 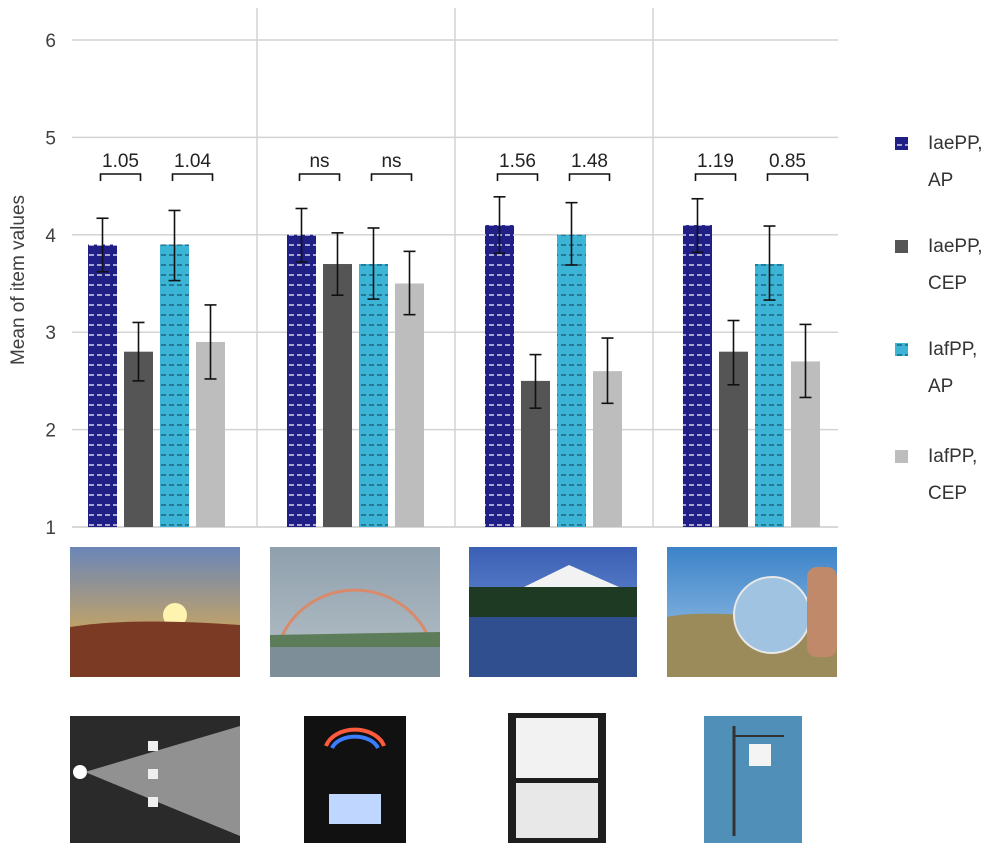 What do you see at coordinates (355, 779) in the screenshot?
I see `prism-rainbow-photo` at bounding box center [355, 779].